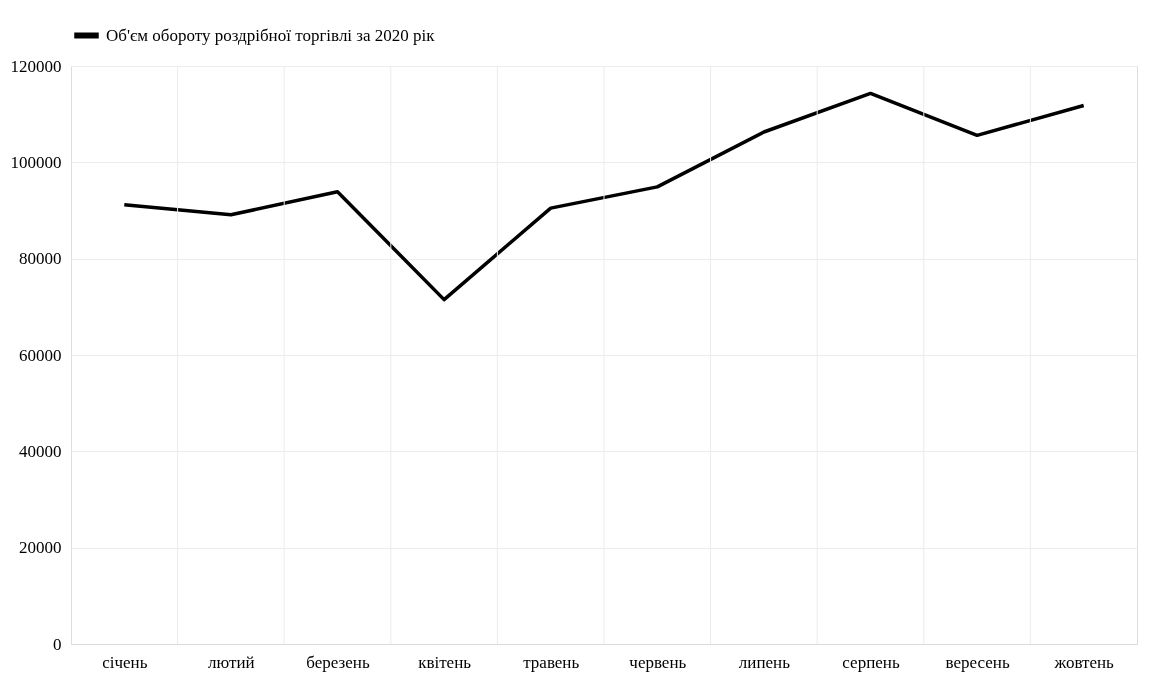 This screenshot has height=680, width=1157. Describe the element at coordinates (40, 548) in the screenshot. I see `y-tick-label: 20000` at that location.